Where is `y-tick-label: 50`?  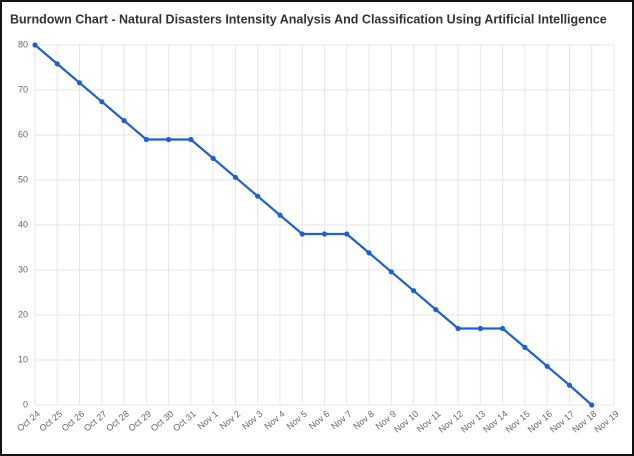 y-tick-label: 50 is located at coordinates (23, 179).